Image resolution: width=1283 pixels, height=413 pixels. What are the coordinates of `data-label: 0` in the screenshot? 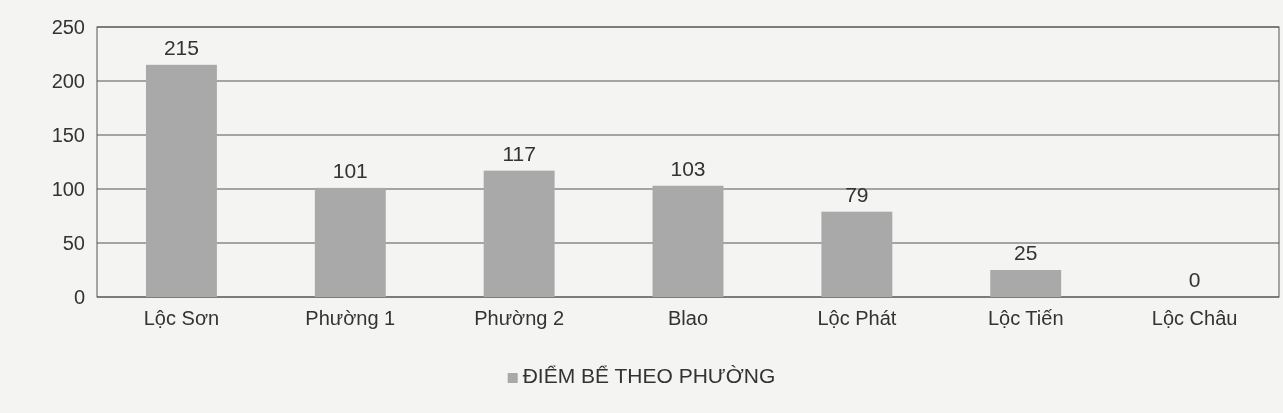 It's located at (1194, 279).